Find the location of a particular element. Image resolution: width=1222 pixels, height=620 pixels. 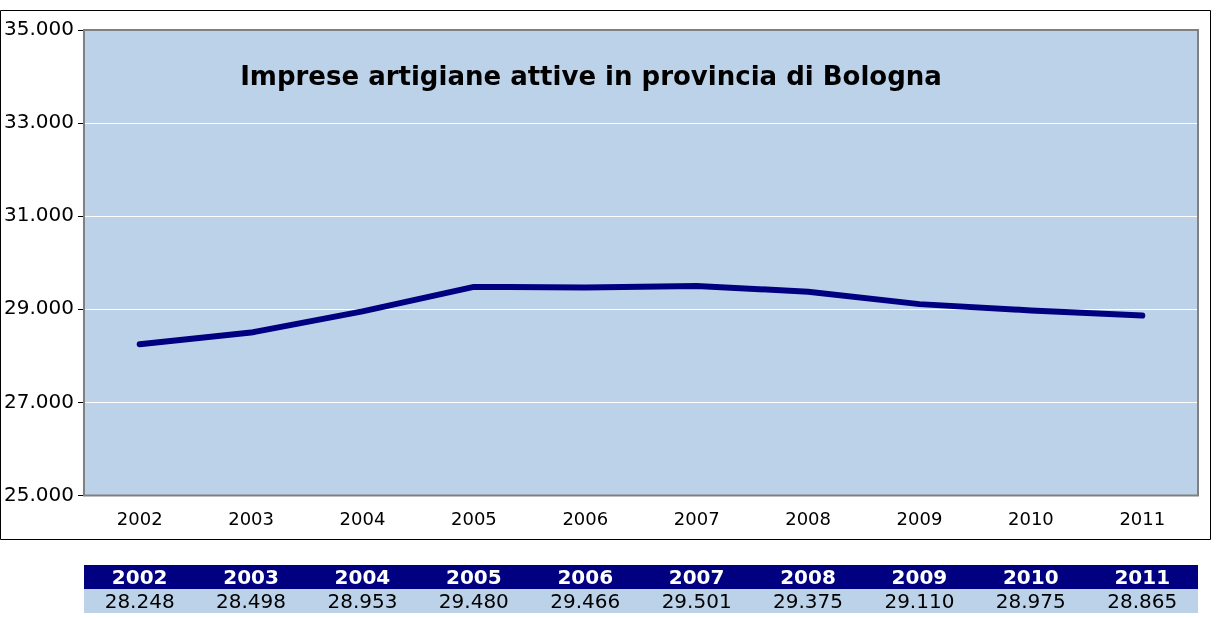

x-tick-label: 2005 is located at coordinates (473, 518).